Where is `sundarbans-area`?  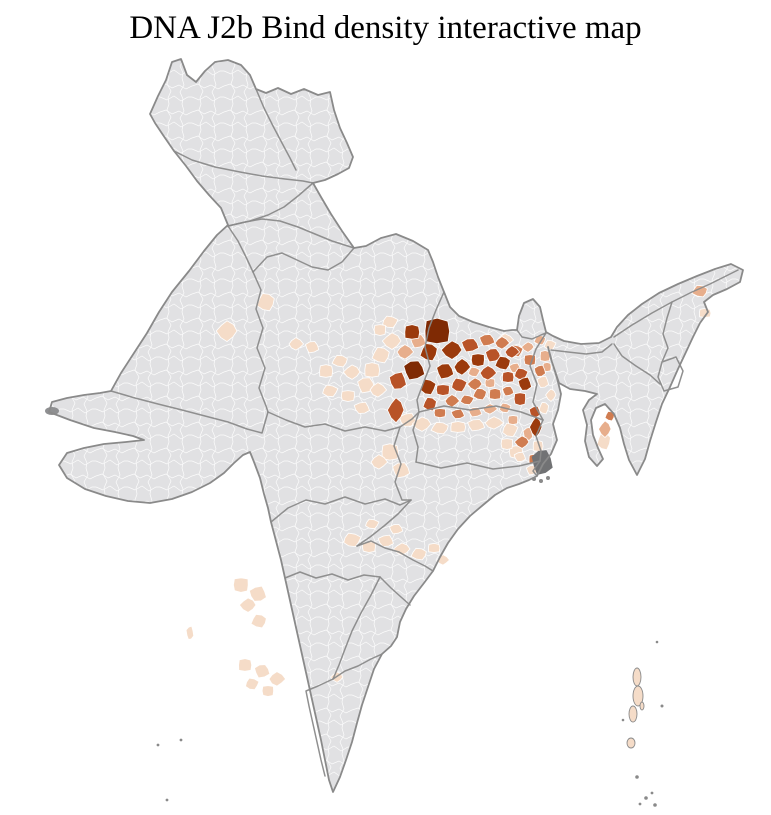 sundarbans-area is located at coordinates (542, 462).